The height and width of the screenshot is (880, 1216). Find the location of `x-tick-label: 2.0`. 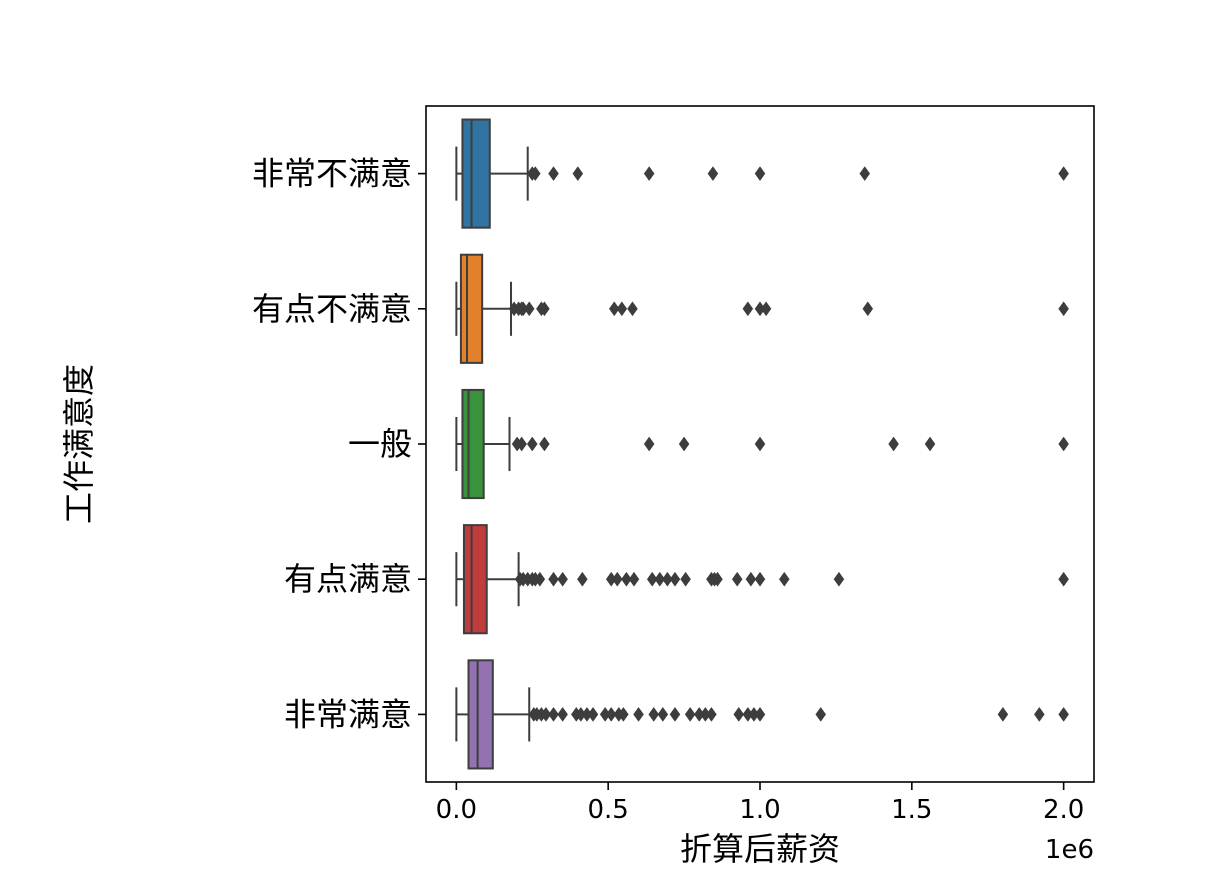

x-tick-label: 2.0 is located at coordinates (1063, 810).